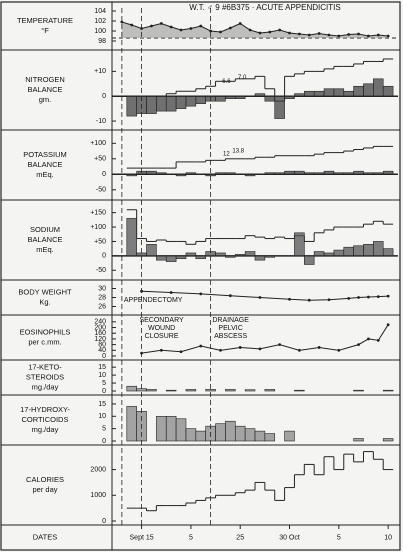  What do you see at coordinates (388, 537) in the screenshot?
I see `x-tick-label: 10` at bounding box center [388, 537].